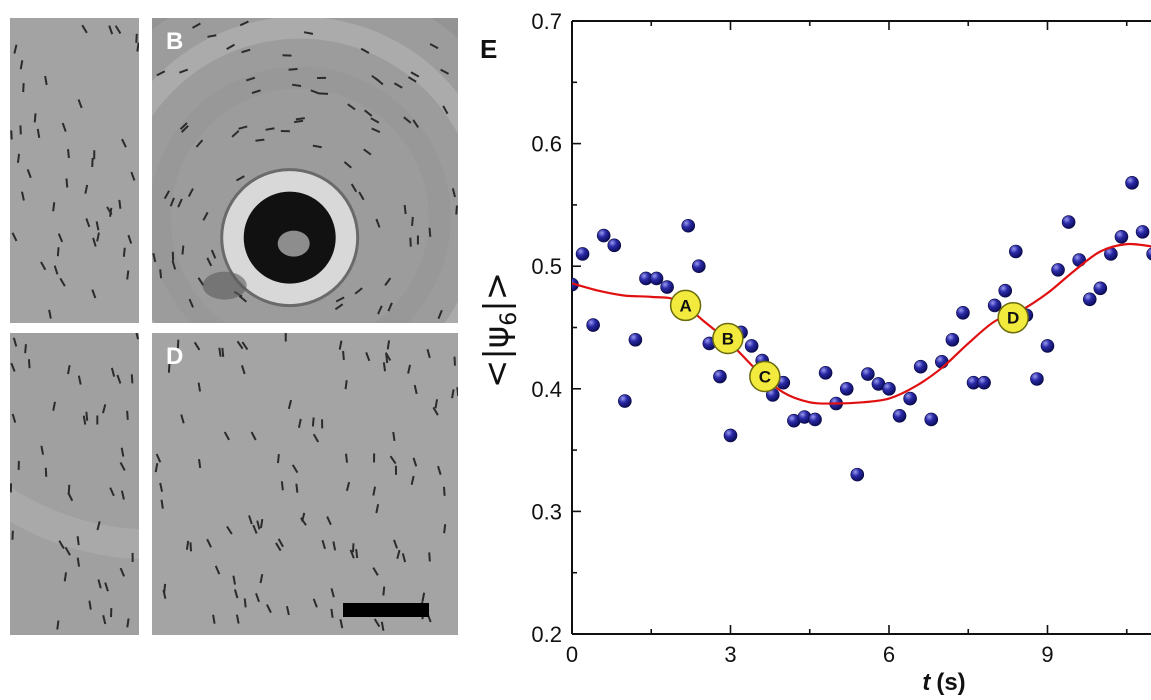  What do you see at coordinates (730, 654) in the screenshot?
I see `x-tick-label: 3` at bounding box center [730, 654].